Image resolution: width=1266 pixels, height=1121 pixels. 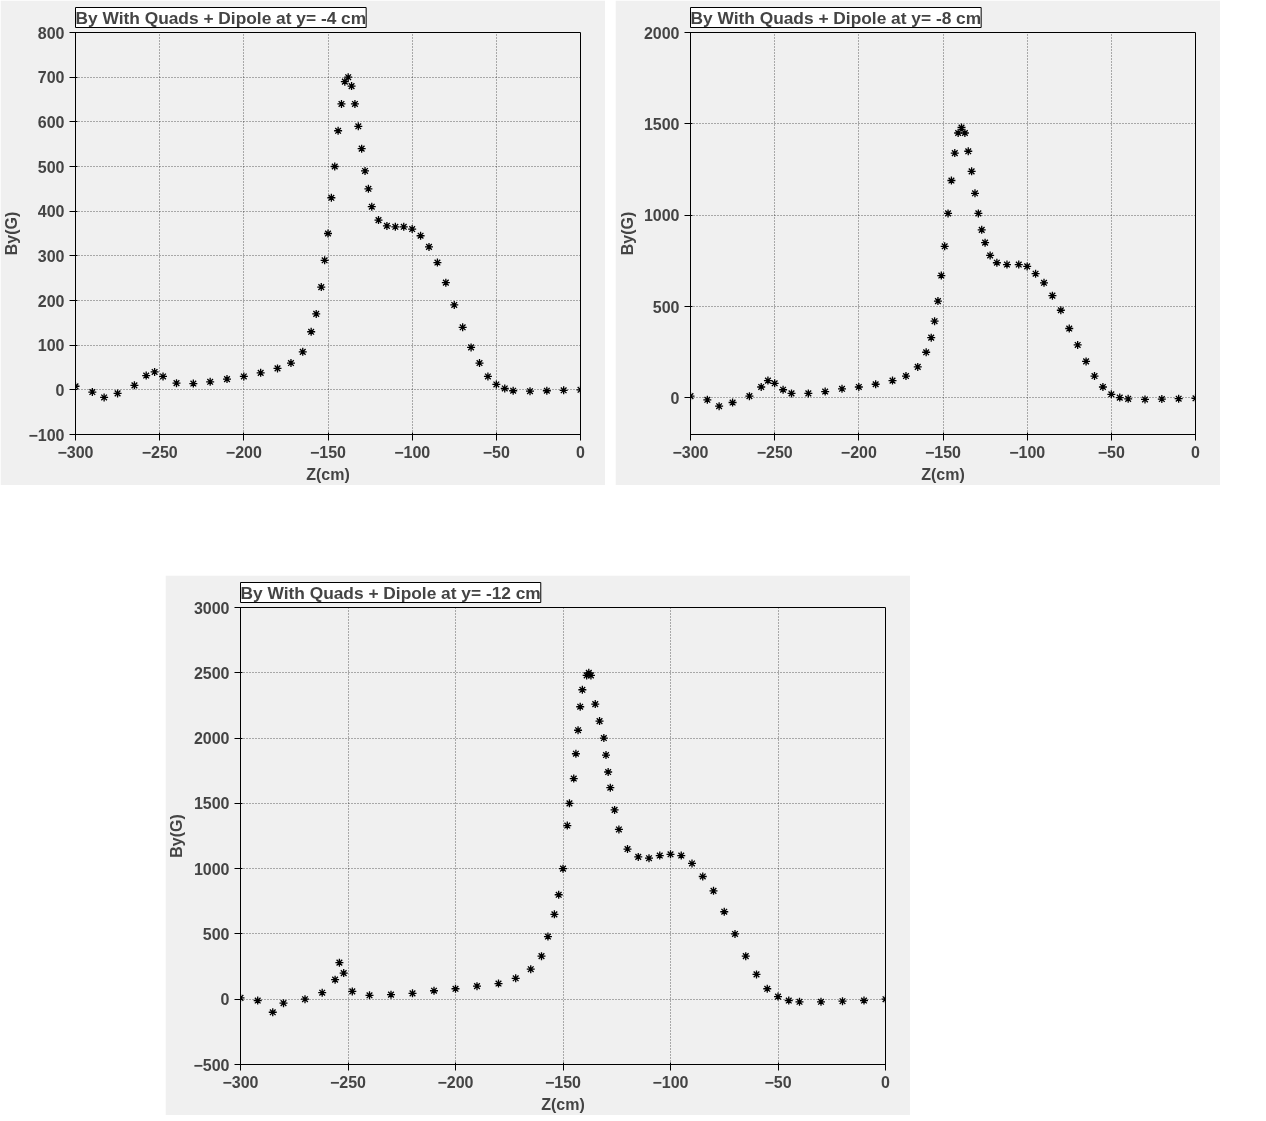 What do you see at coordinates (46, 435) in the screenshot?
I see `y-tick-label: −100` at bounding box center [46, 435].